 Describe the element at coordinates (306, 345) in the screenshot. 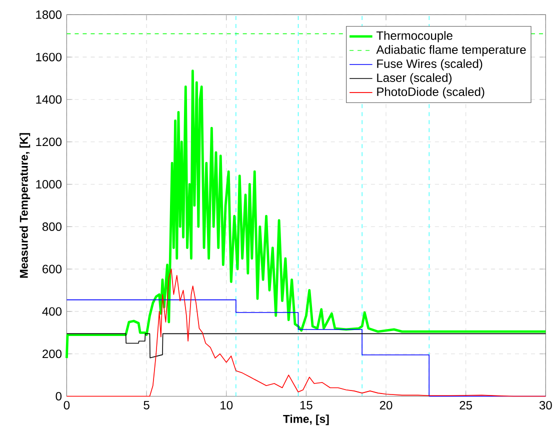

I see `line-series` at that location.